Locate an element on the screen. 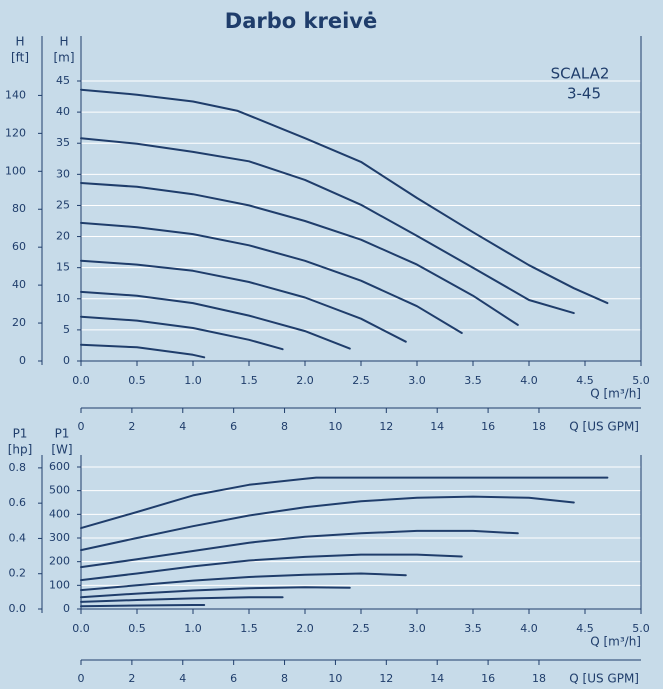 The width and height of the screenshot is (663, 689). y-tick-label: 10 is located at coordinates (63, 298).